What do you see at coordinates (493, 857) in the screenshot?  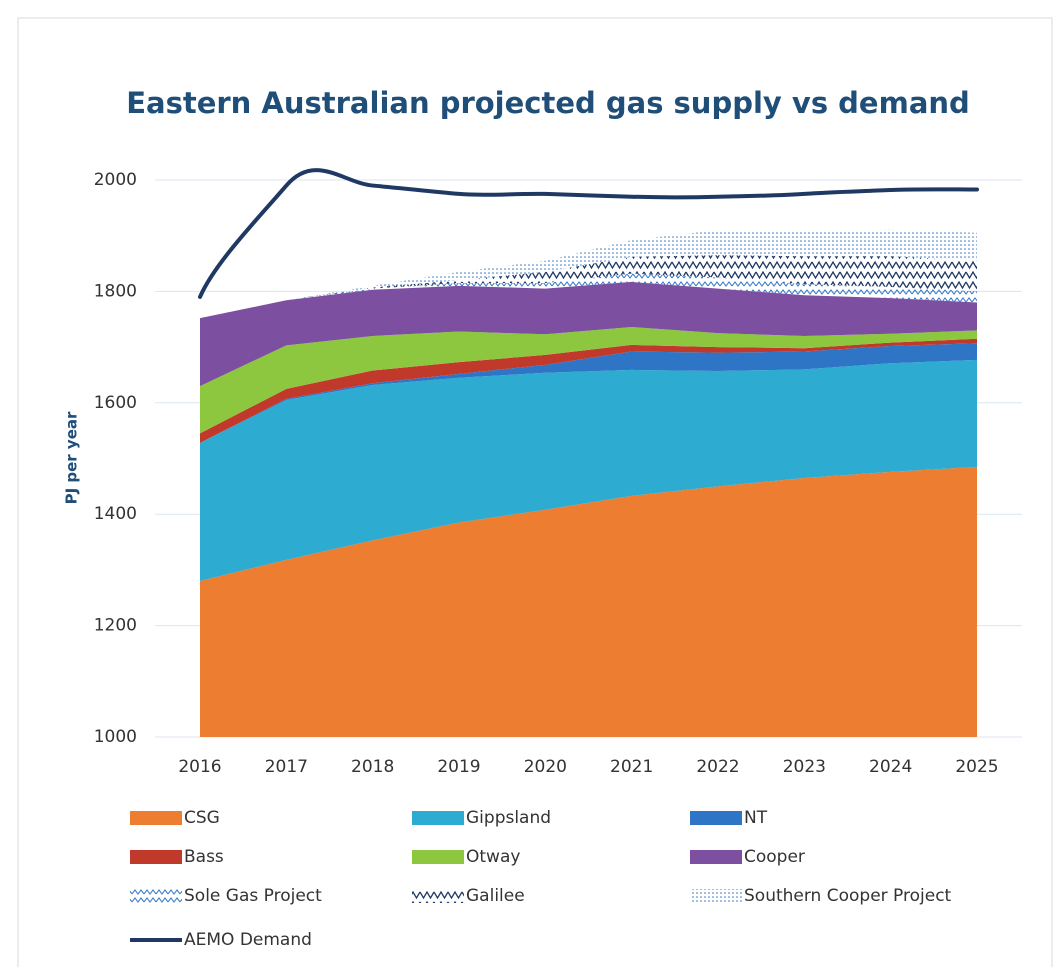 I see `legend-label: Otway` at bounding box center [493, 857].